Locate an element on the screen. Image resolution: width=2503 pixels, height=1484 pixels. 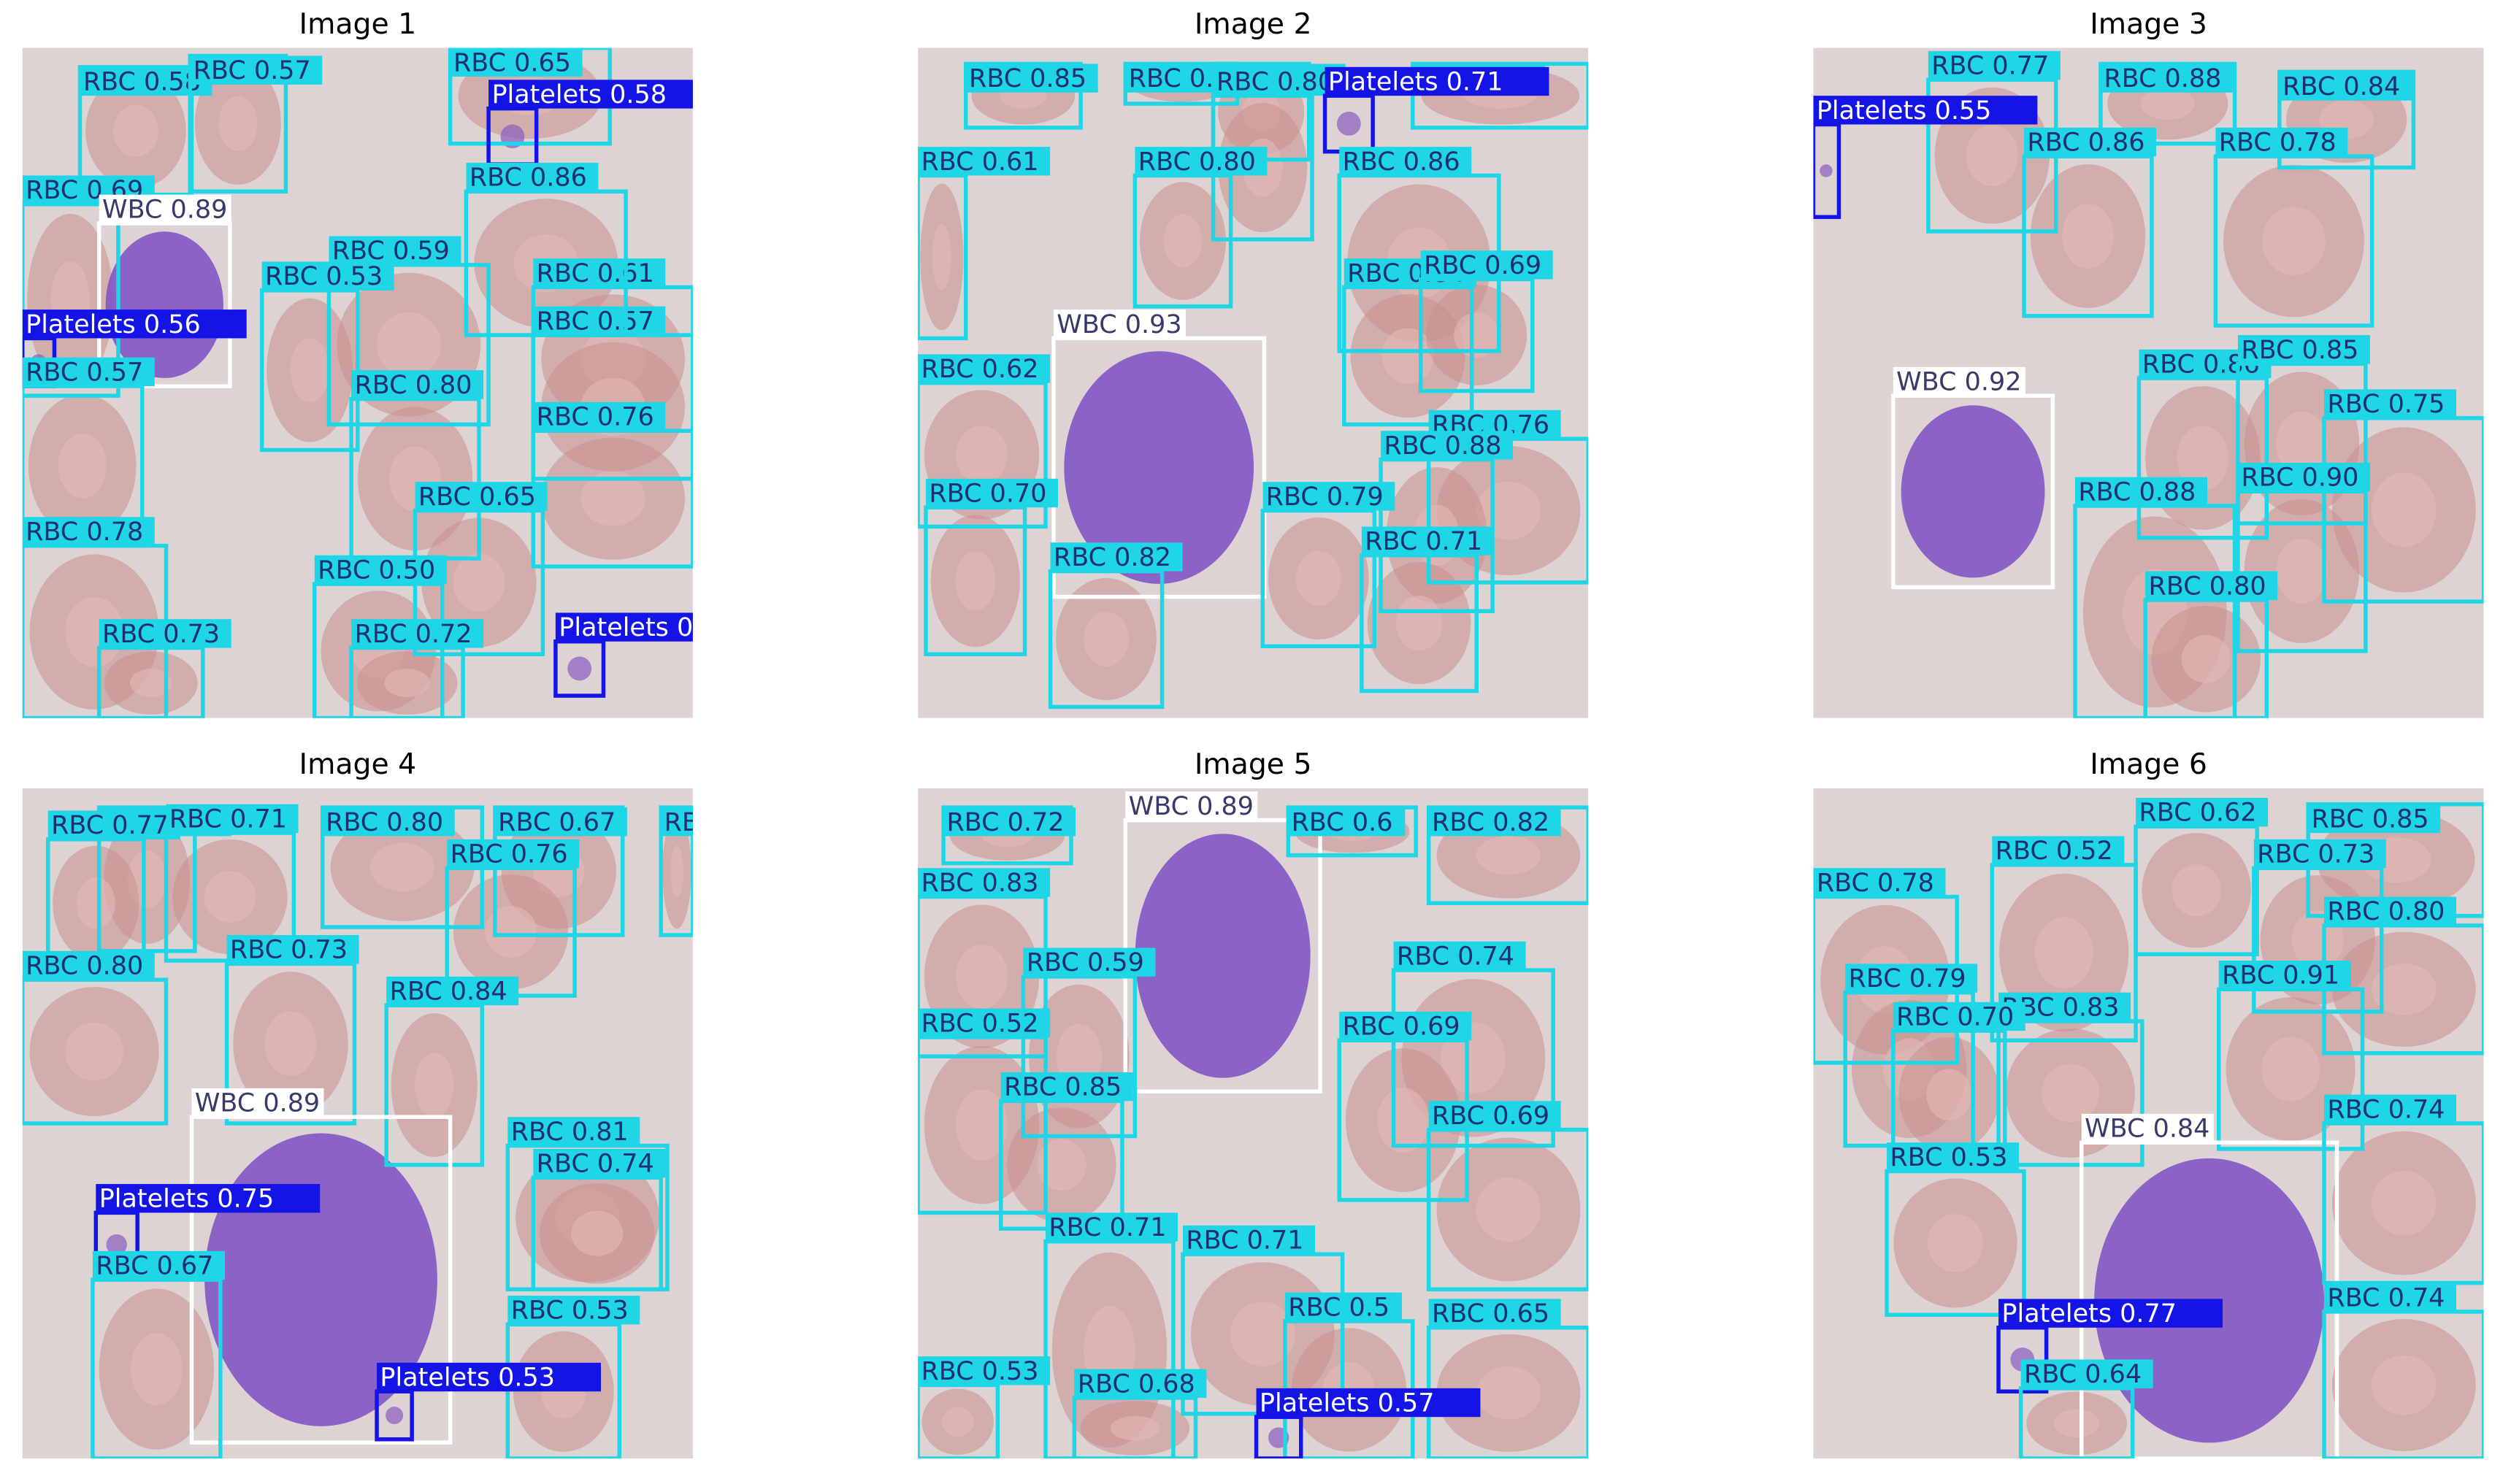
detection: RBC 0.62 is located at coordinates (984, 441).